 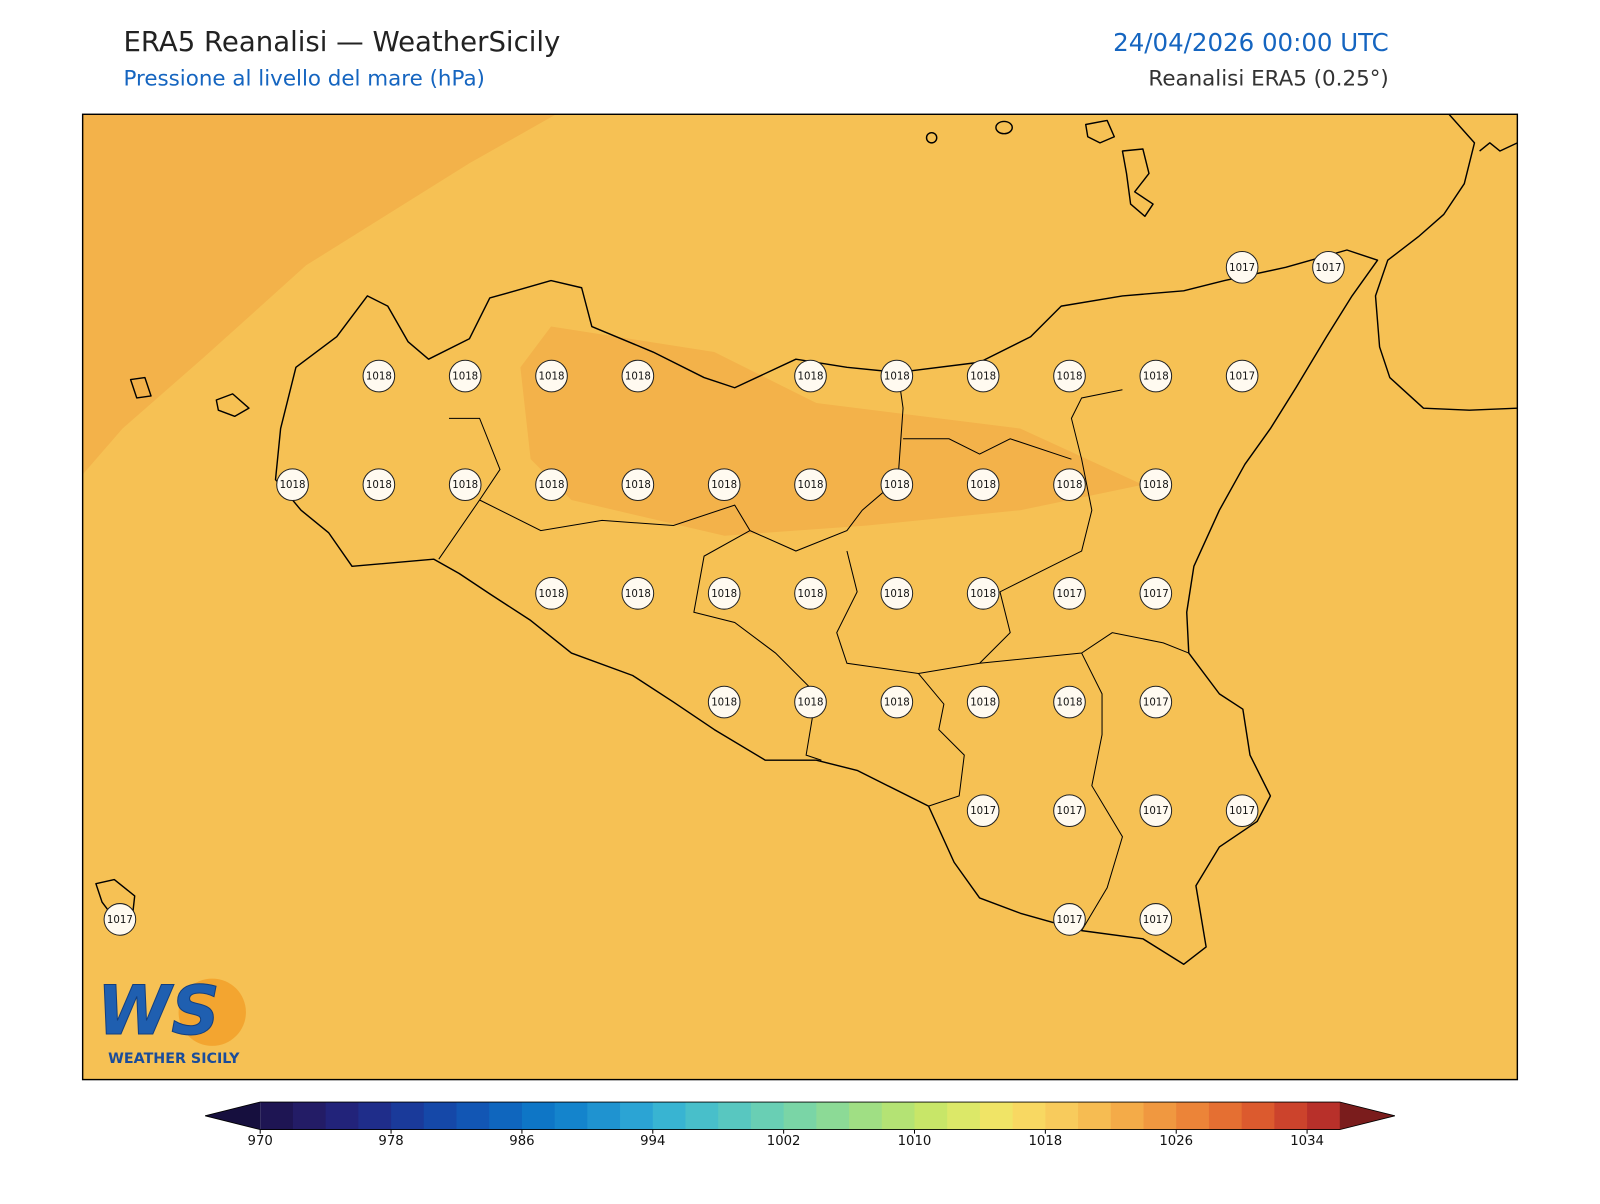 I want to click on logo-mark: WS, so click(x=158, y=1010).